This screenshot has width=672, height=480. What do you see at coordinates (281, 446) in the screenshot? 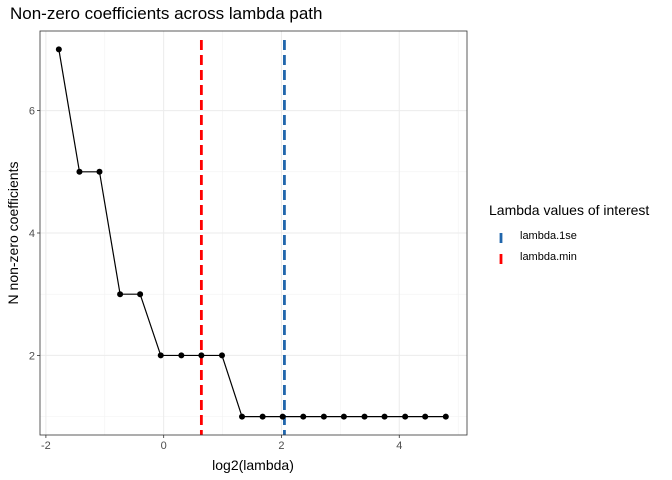
I see `x-tick-label: 2` at bounding box center [281, 446].